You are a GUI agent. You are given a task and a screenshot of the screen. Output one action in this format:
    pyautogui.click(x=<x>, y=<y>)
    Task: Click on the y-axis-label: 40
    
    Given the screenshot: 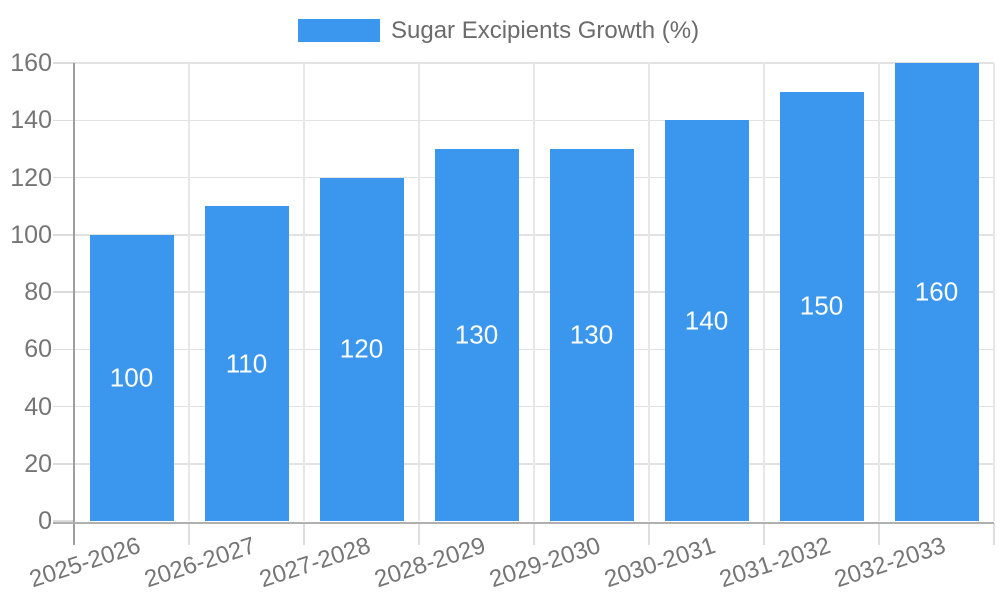 What is the action you would take?
    pyautogui.click(x=38, y=406)
    